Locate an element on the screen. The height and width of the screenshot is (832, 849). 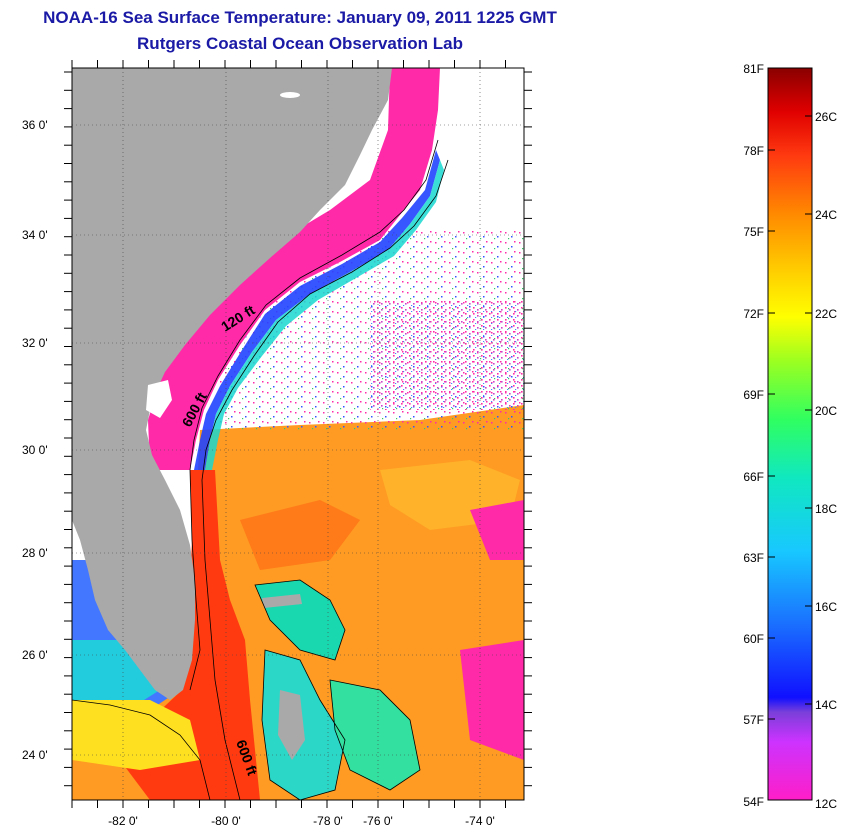
lon-label-74: -74 0' is located at coordinates (480, 821).